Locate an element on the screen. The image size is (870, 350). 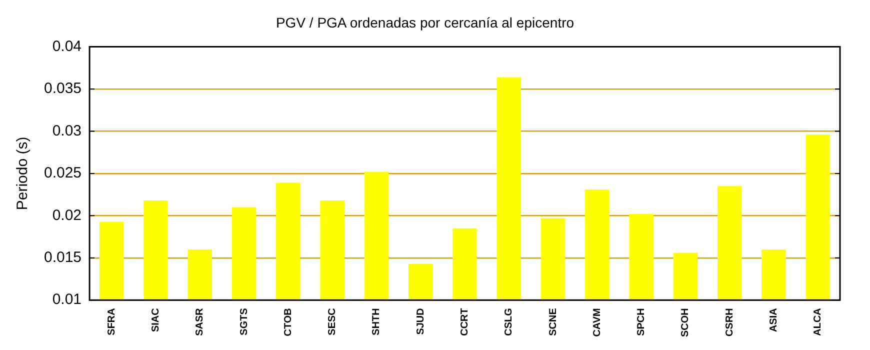
x-tick-label: SFRA is located at coordinates (112, 322).